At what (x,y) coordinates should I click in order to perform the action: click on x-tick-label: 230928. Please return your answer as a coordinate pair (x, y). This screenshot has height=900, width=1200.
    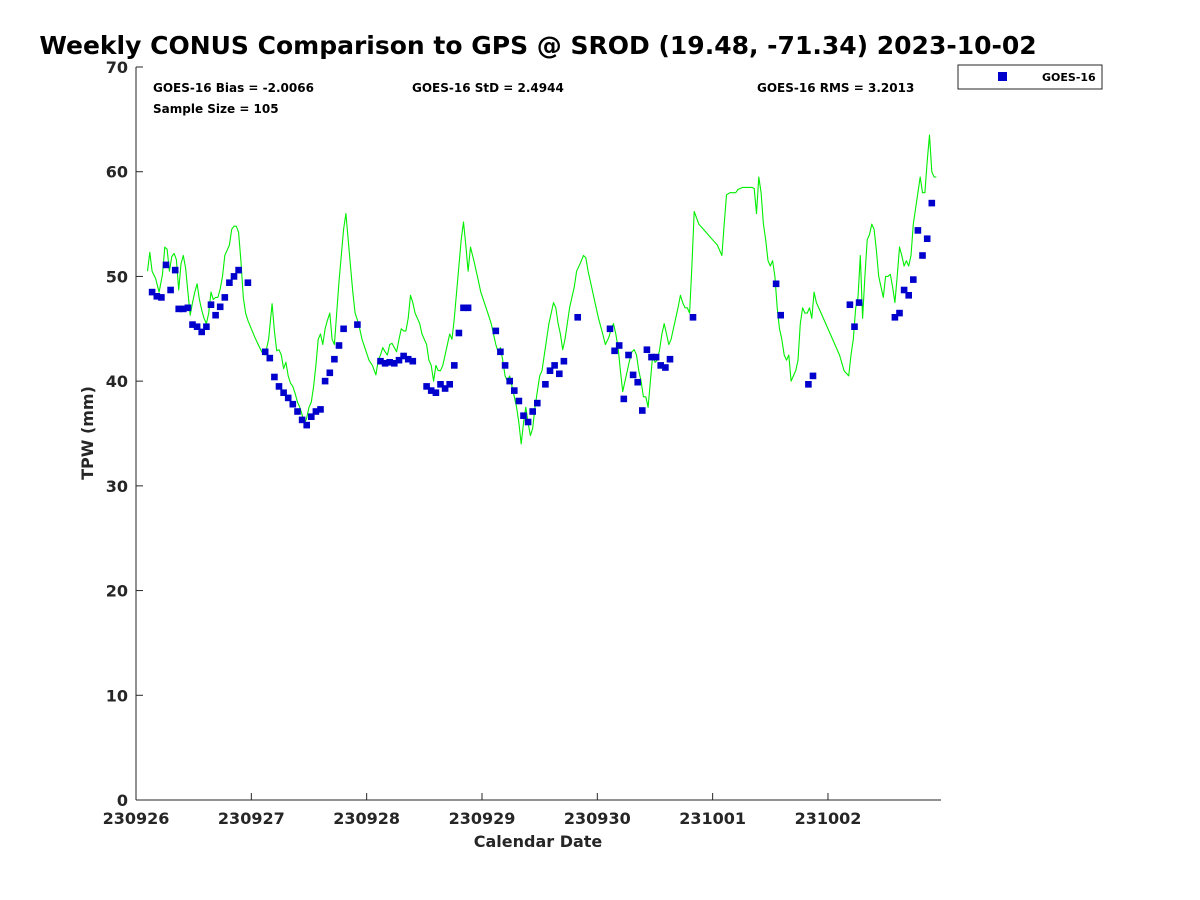
    Looking at the image, I should click on (366, 818).